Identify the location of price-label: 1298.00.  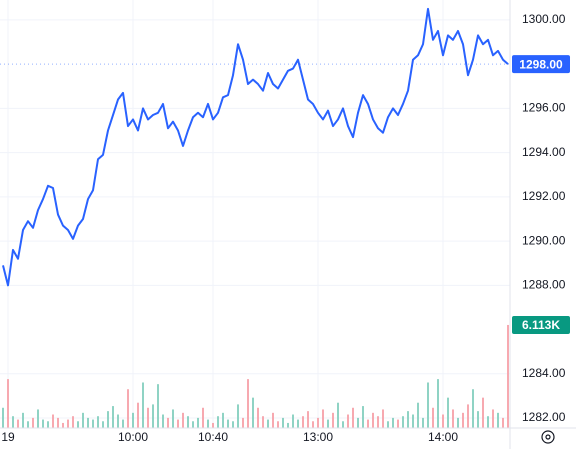
(541, 64).